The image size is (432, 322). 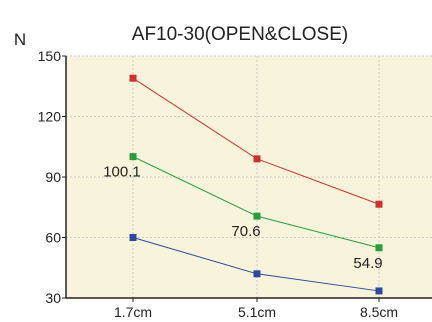 What do you see at coordinates (122, 172) in the screenshot?
I see `data-label: 100.1` at bounding box center [122, 172].